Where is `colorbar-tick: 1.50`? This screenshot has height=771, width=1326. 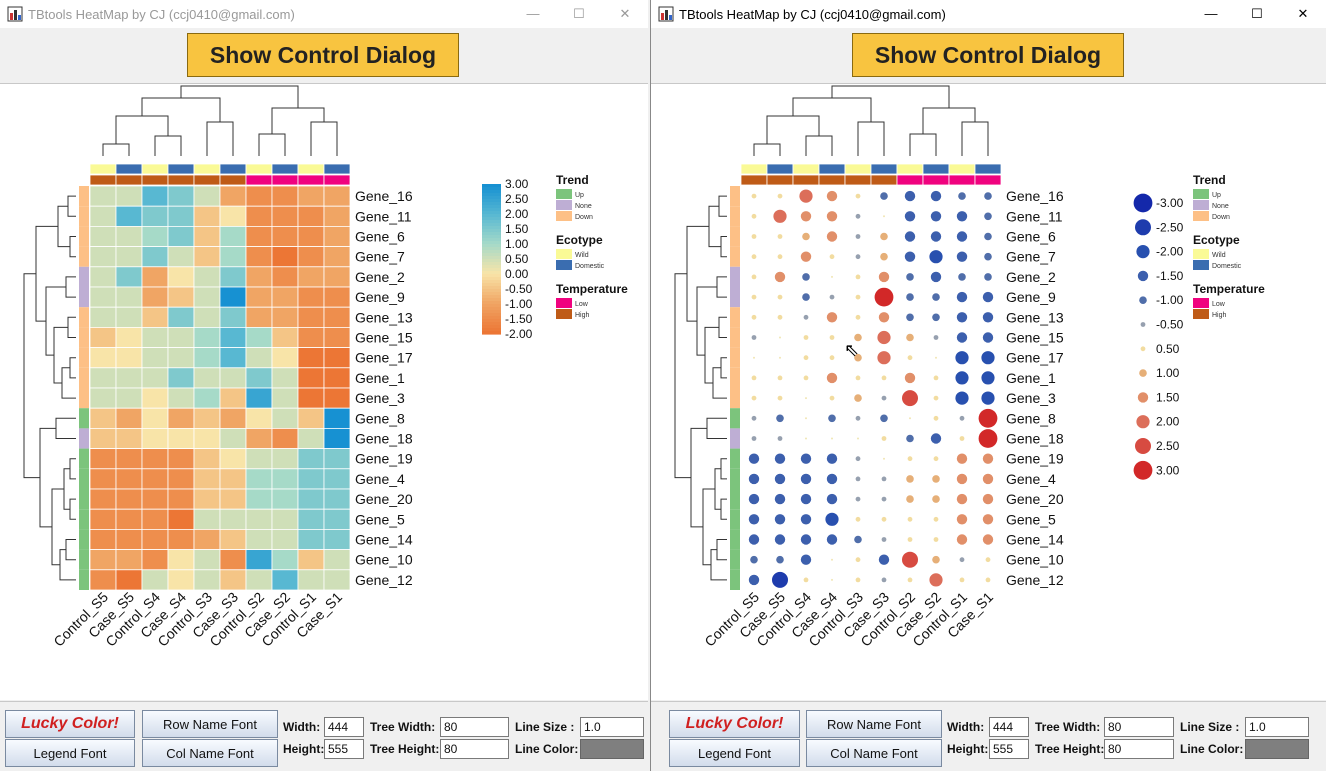 colorbar-tick: 1.50 is located at coordinates (517, 229).